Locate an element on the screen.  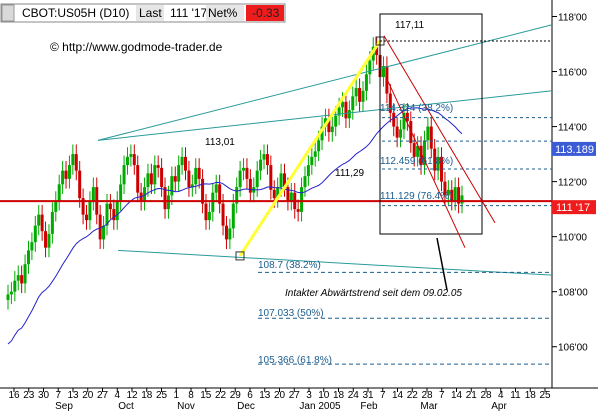
trend-comment: Intakter Abwärtstrend seit dem 09.02.05 is located at coordinates (373, 293).